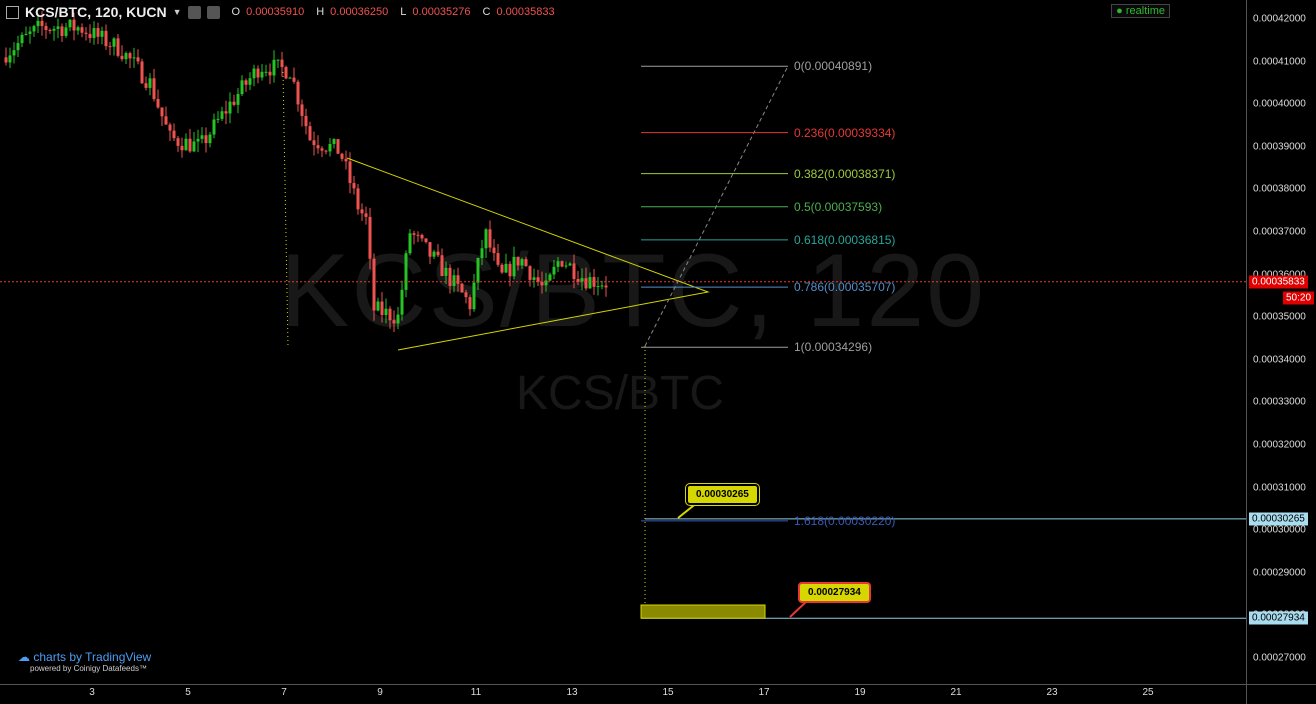 The width and height of the screenshot is (1316, 704). What do you see at coordinates (1279, 62) in the screenshot?
I see `price-tick: 0.00041000` at bounding box center [1279, 62].